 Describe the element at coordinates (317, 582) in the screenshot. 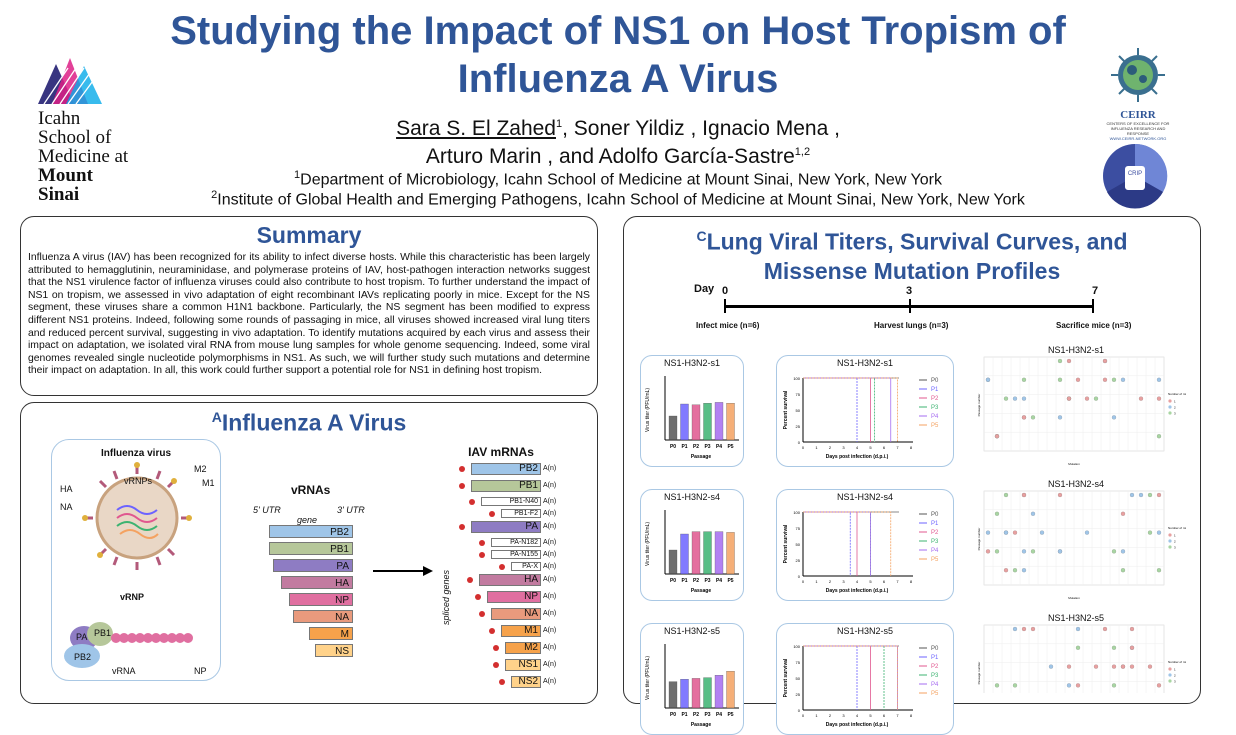

I see `segment-ha: HA` at that location.